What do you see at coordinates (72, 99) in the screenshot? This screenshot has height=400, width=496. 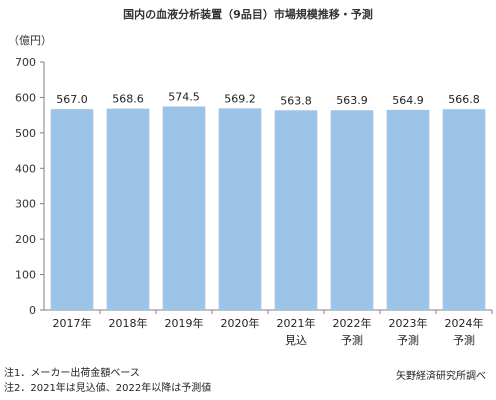 I see `bar-value-label: 567.0` at bounding box center [72, 99].